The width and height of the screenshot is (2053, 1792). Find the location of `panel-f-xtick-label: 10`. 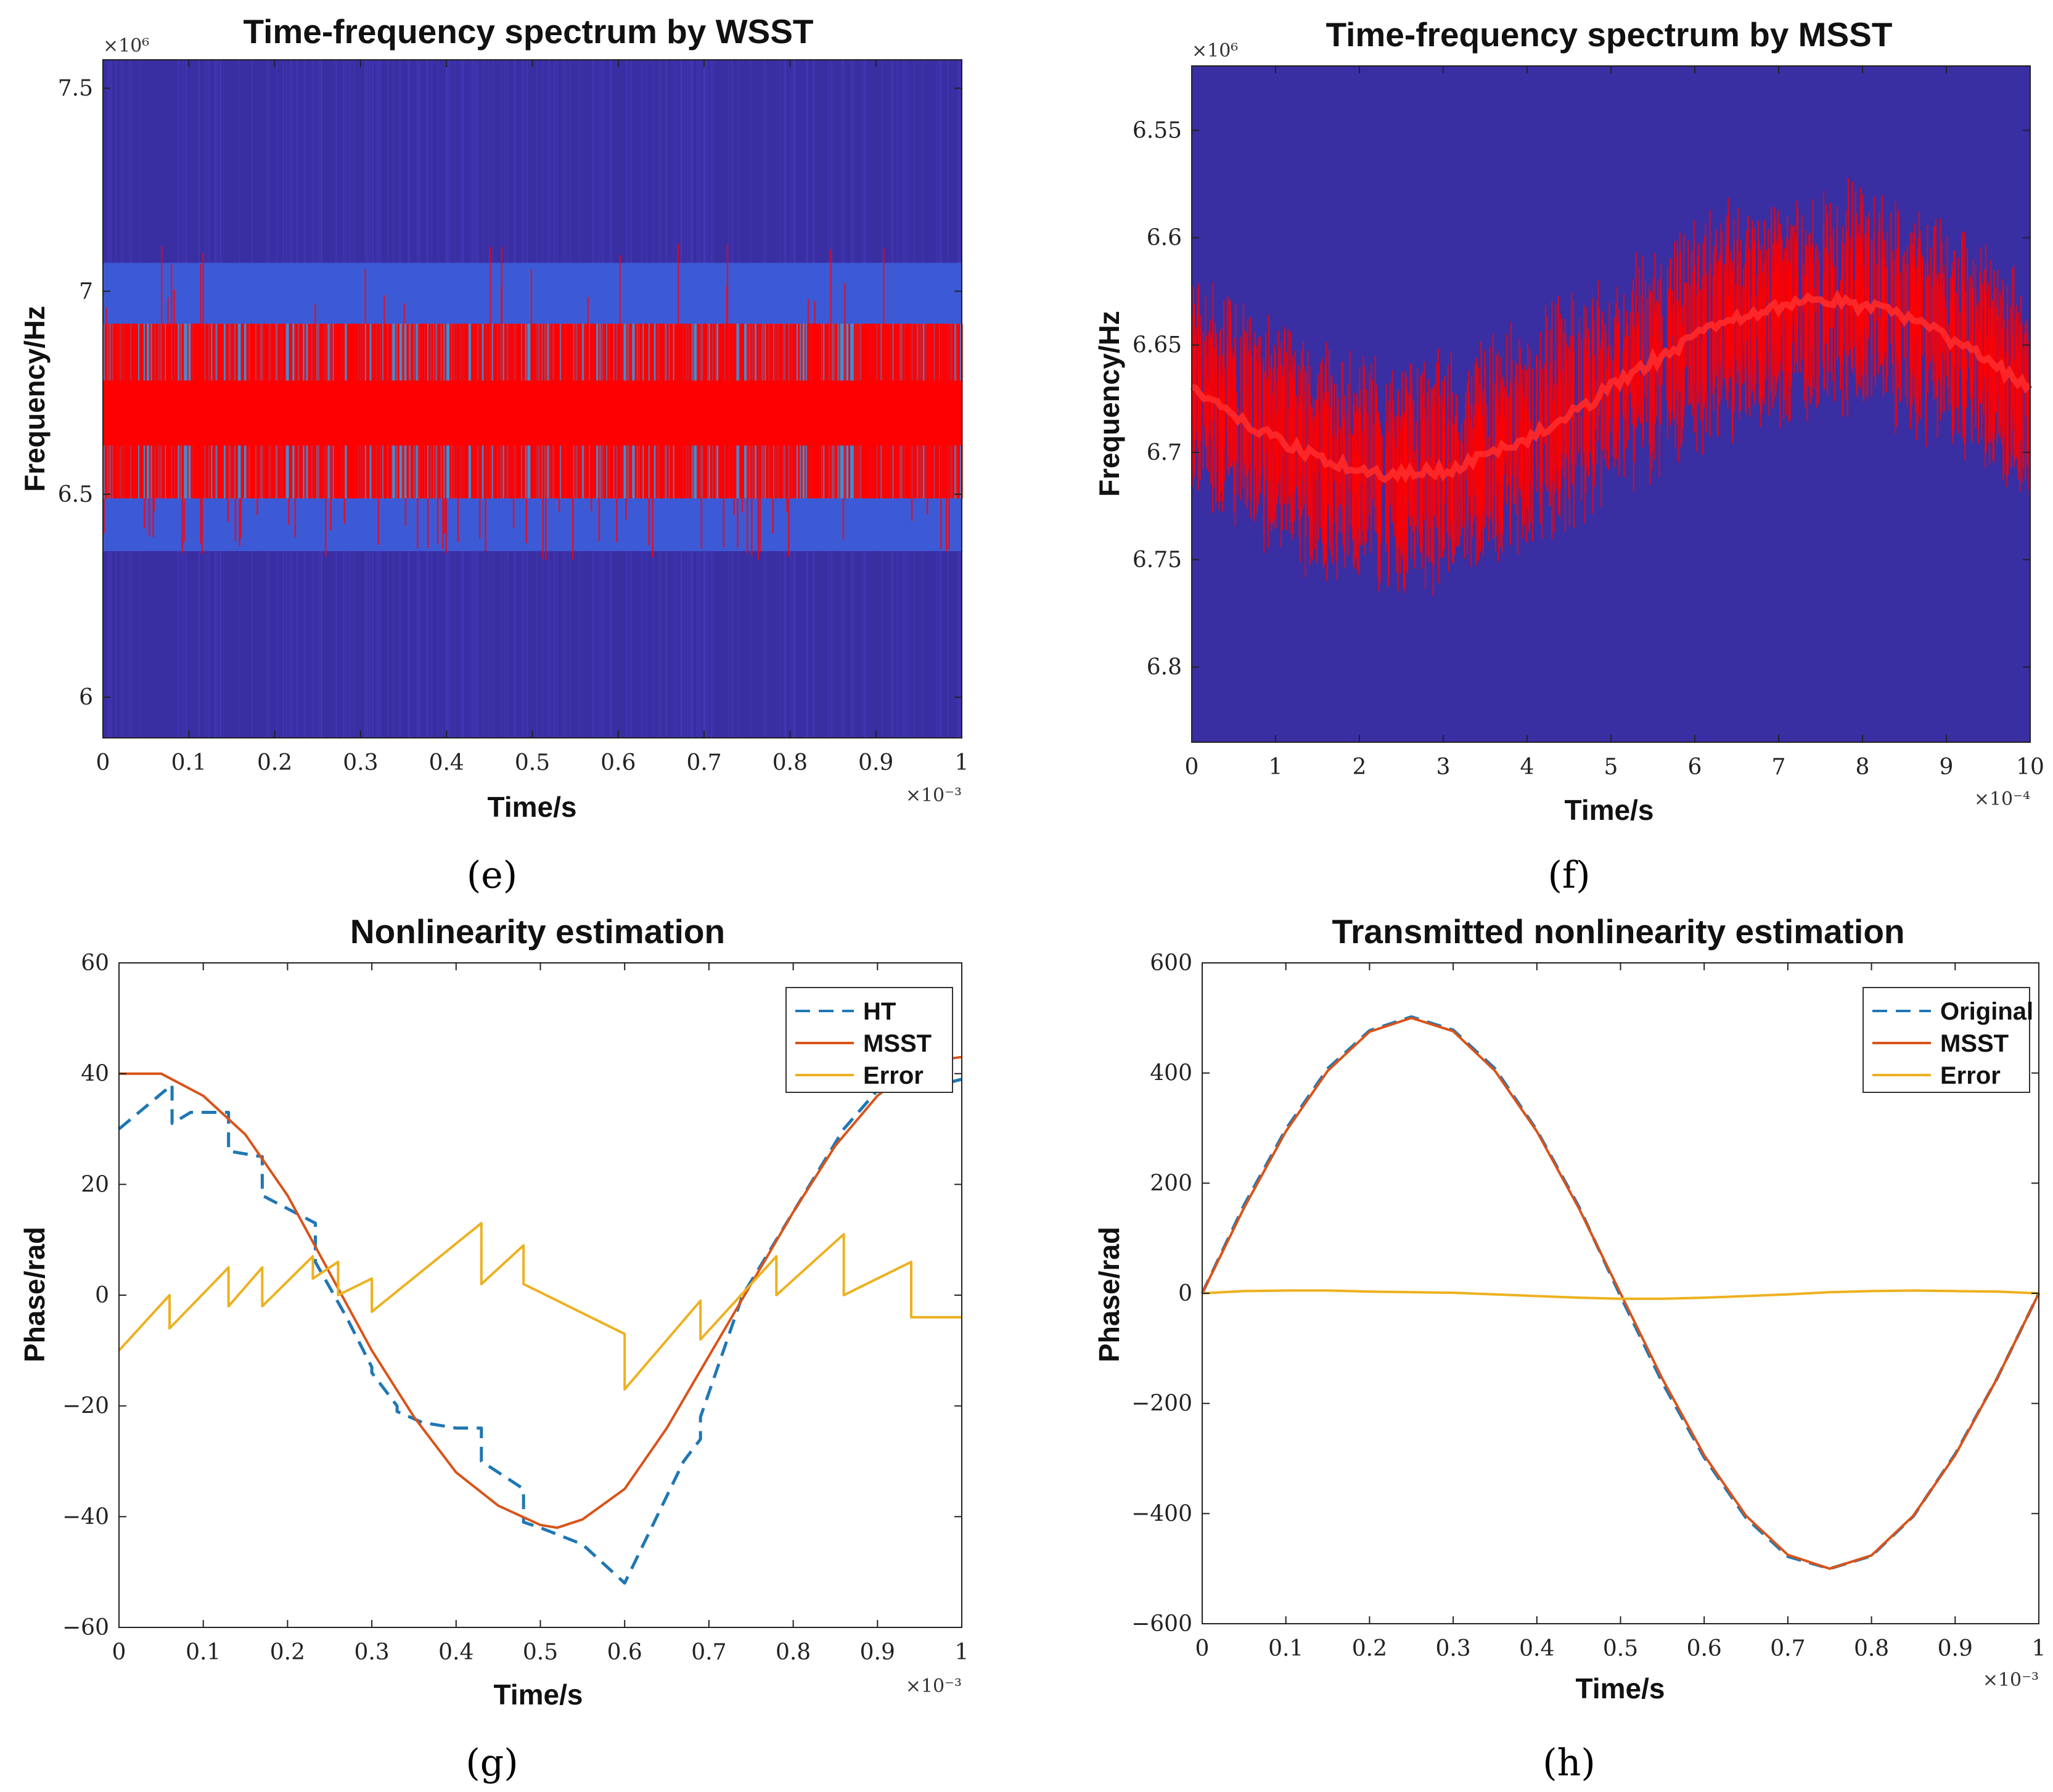

panel-f-xtick-label: 10 is located at coordinates (2030, 767).